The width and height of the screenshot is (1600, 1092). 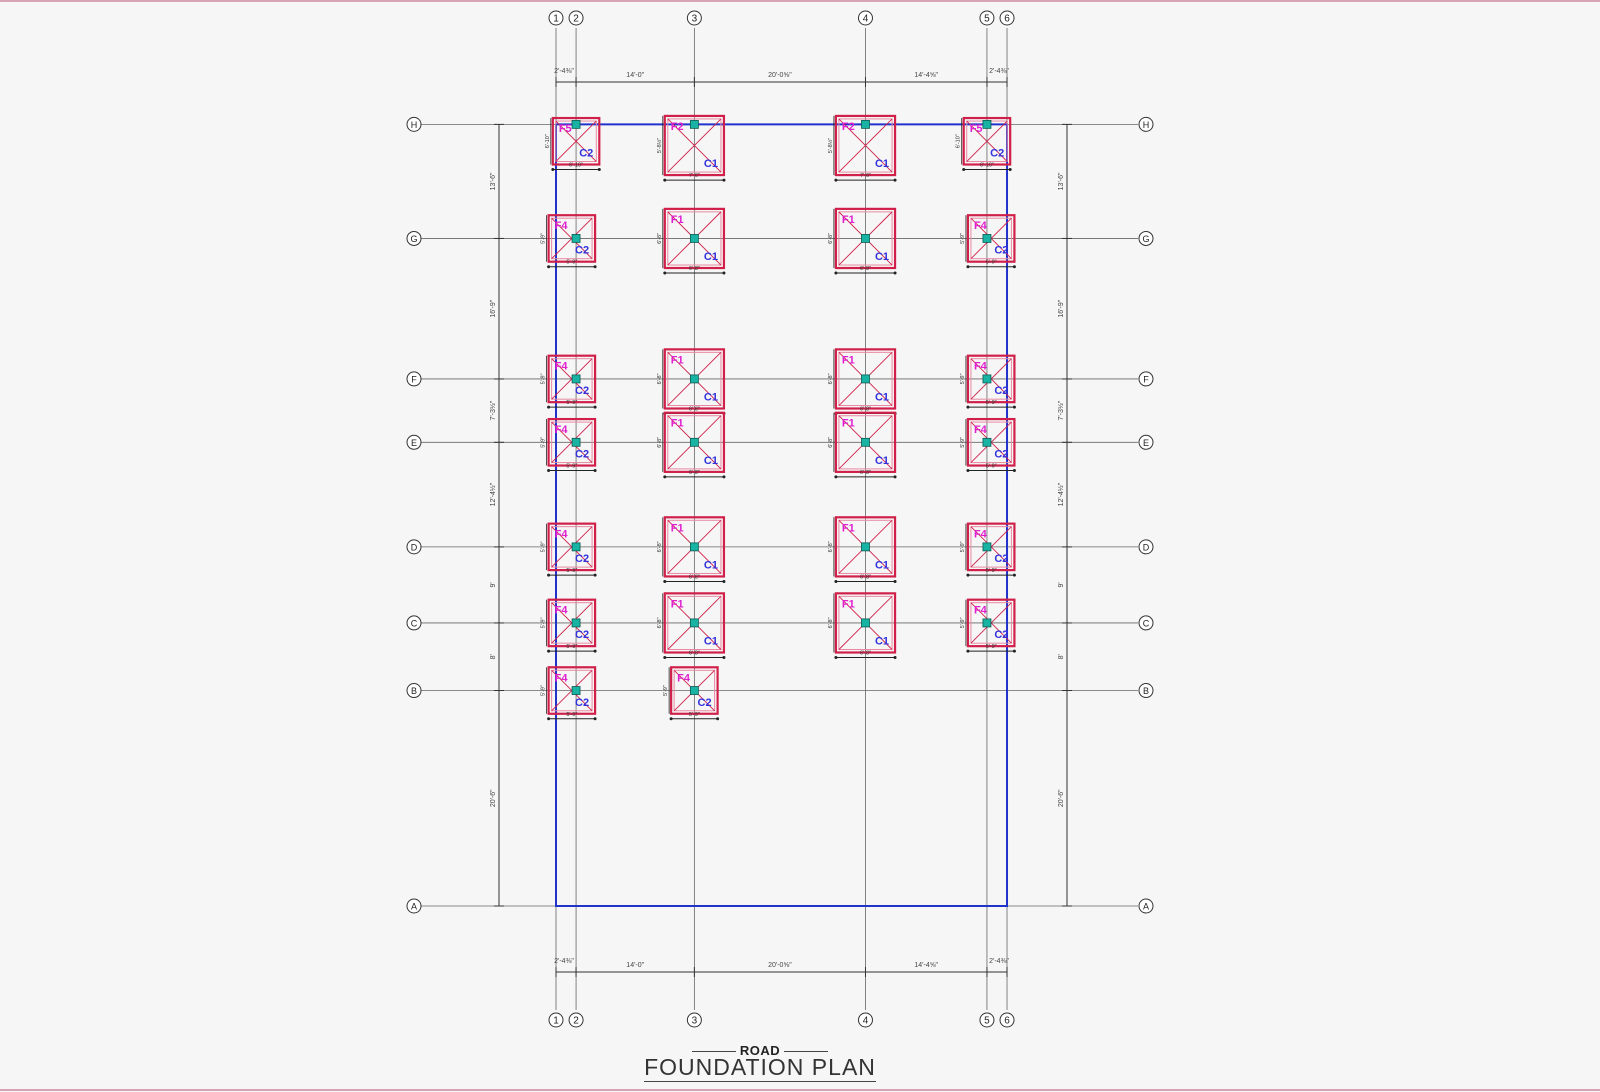 I want to click on road-arrow-left, so click(x=713, y=1052).